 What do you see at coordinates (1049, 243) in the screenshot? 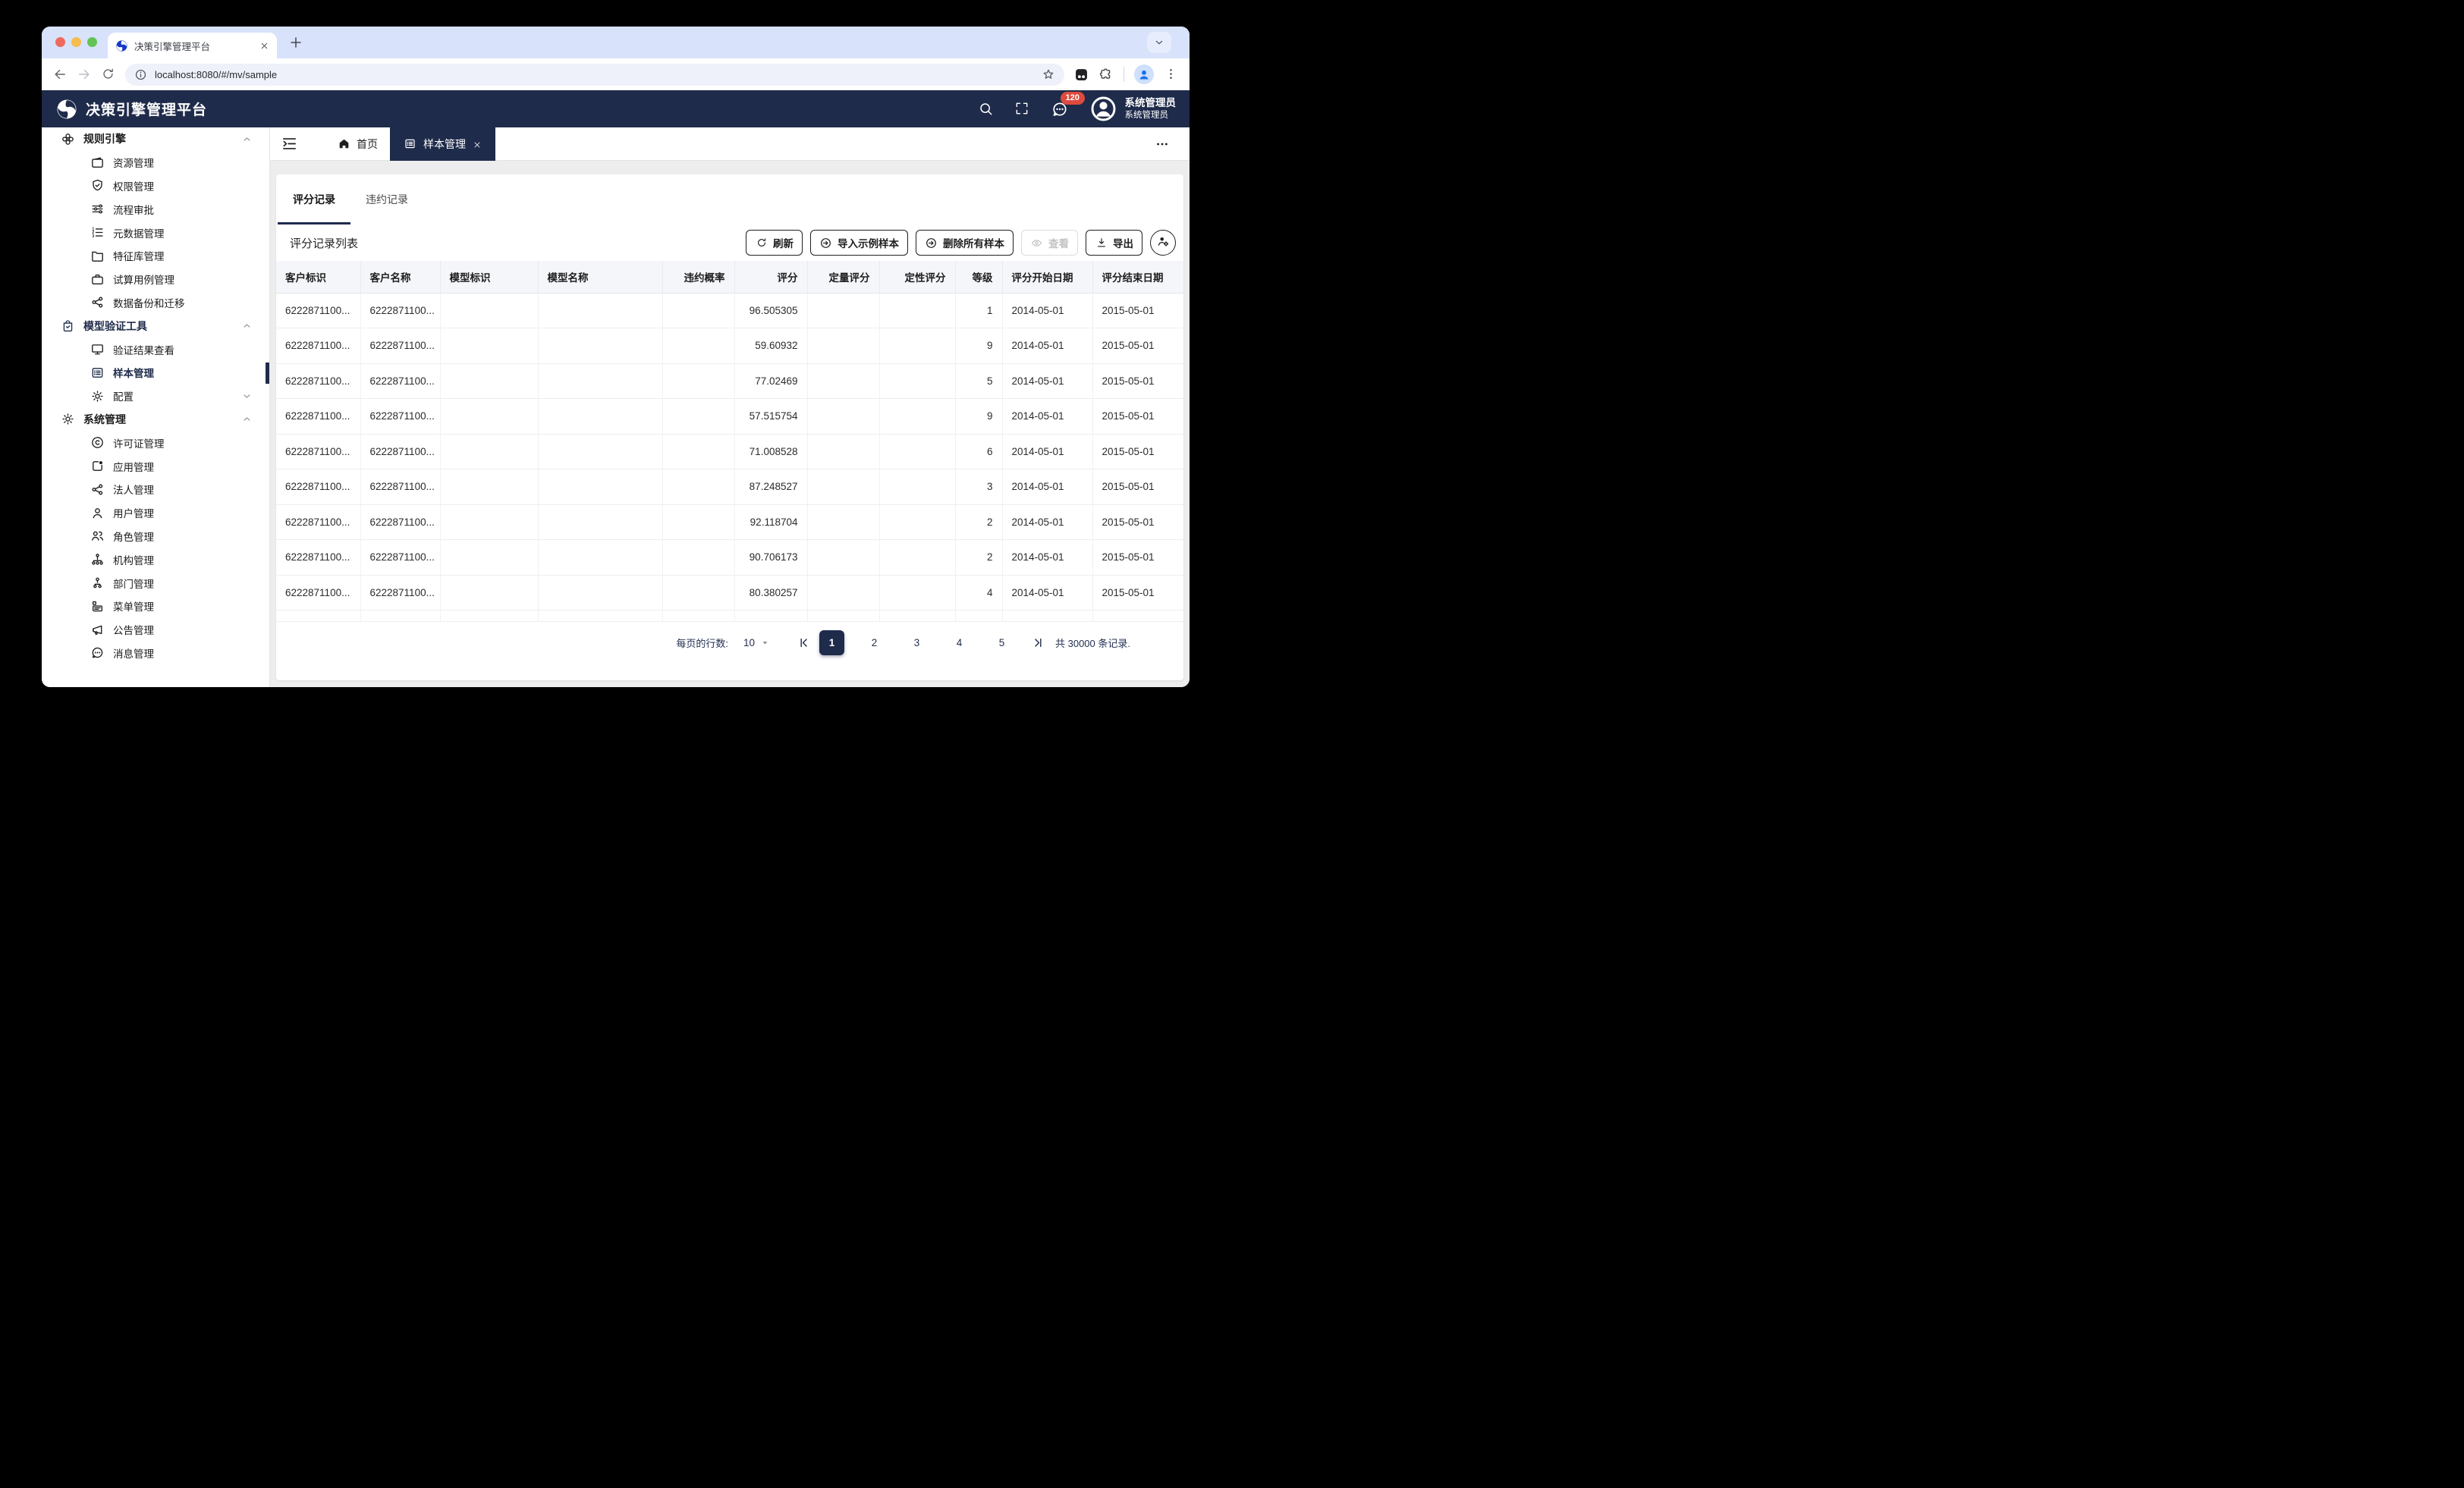
I see `view-button: 查看` at bounding box center [1049, 243].